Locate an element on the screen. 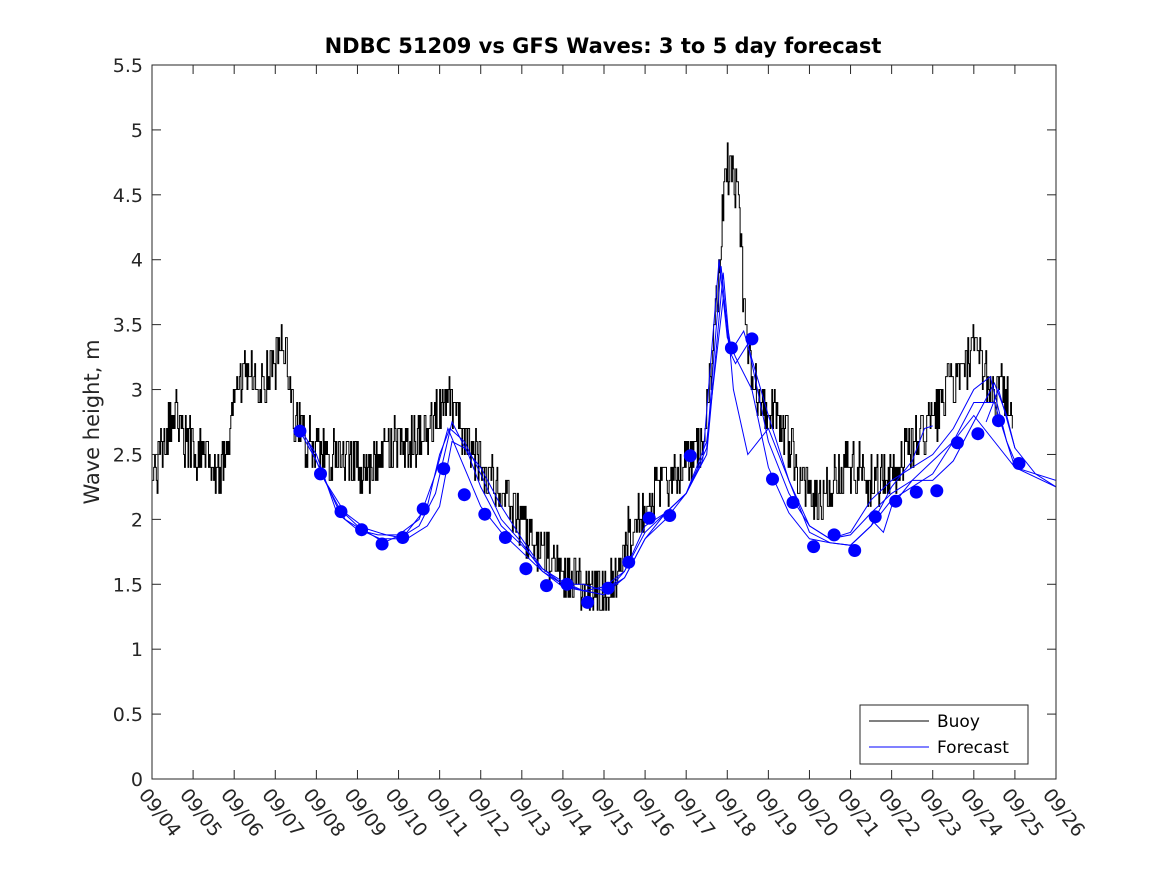  y-tick-label: 3 is located at coordinates (137, 391).